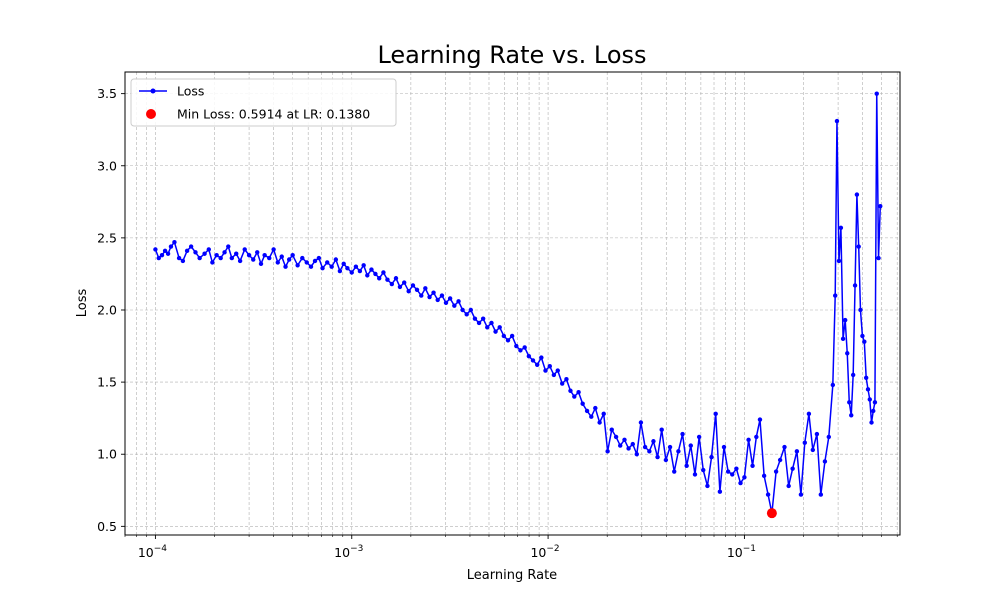  What do you see at coordinates (151, 114) in the screenshot?
I see `legend-marker-min-icon` at bounding box center [151, 114].